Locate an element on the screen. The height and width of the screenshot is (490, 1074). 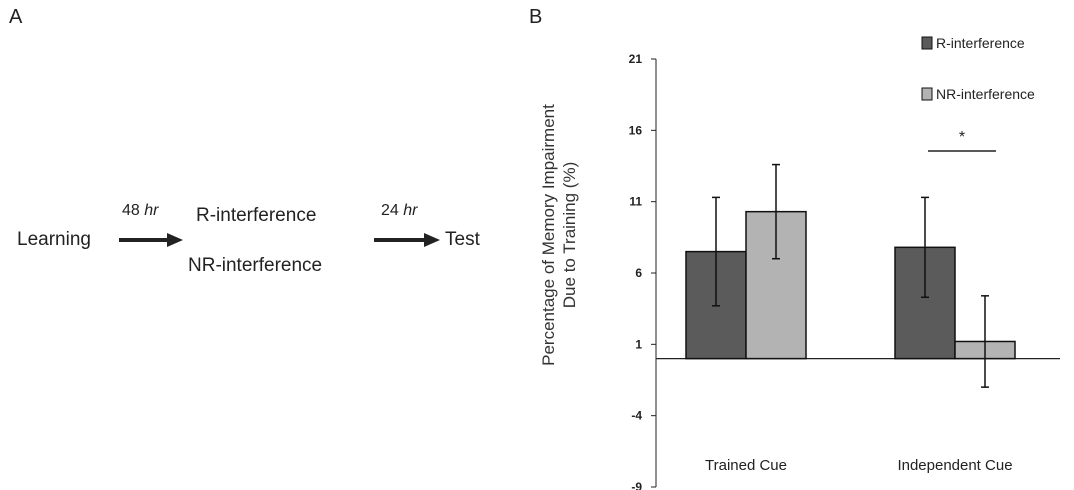
significance-marker: * is located at coordinates (962, 137).